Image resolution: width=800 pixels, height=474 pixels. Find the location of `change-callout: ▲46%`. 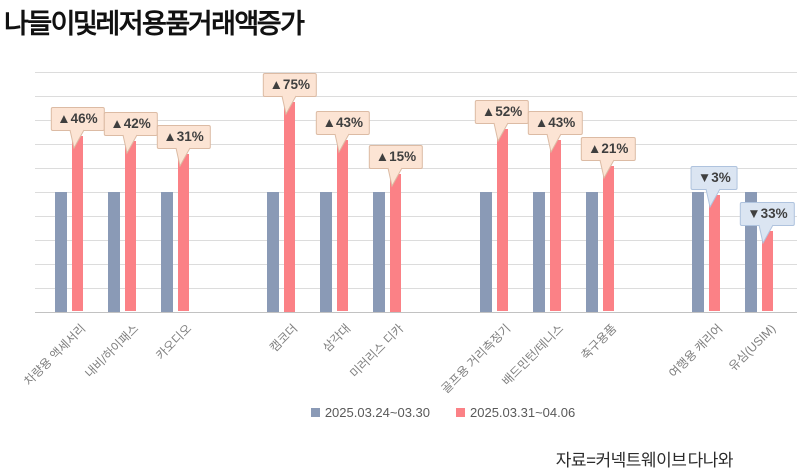

change-callout: ▲46% is located at coordinates (77, 119).